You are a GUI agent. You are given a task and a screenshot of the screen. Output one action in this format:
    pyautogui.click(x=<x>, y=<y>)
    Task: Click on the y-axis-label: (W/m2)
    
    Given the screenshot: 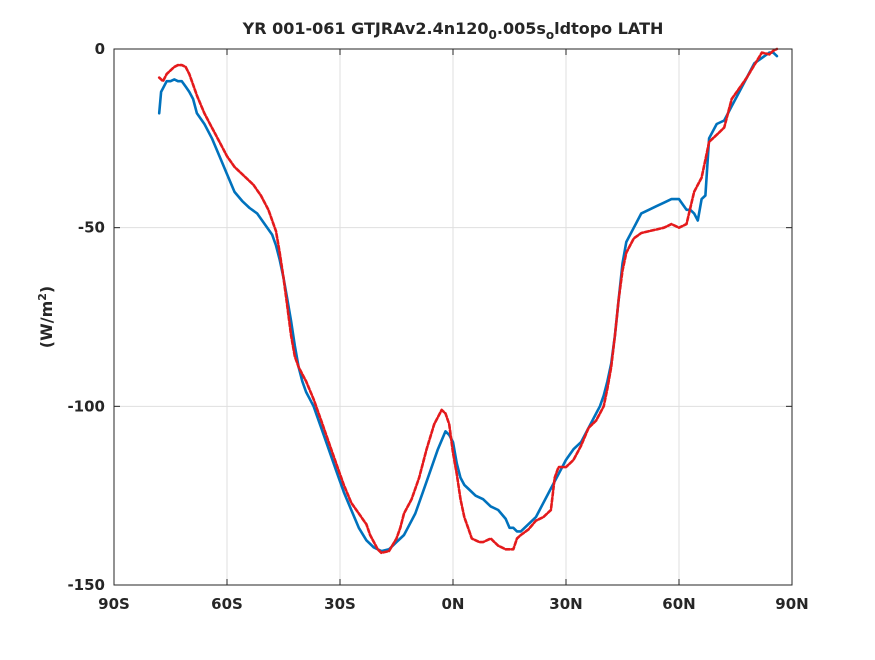 What is the action you would take?
    pyautogui.click(x=46, y=317)
    